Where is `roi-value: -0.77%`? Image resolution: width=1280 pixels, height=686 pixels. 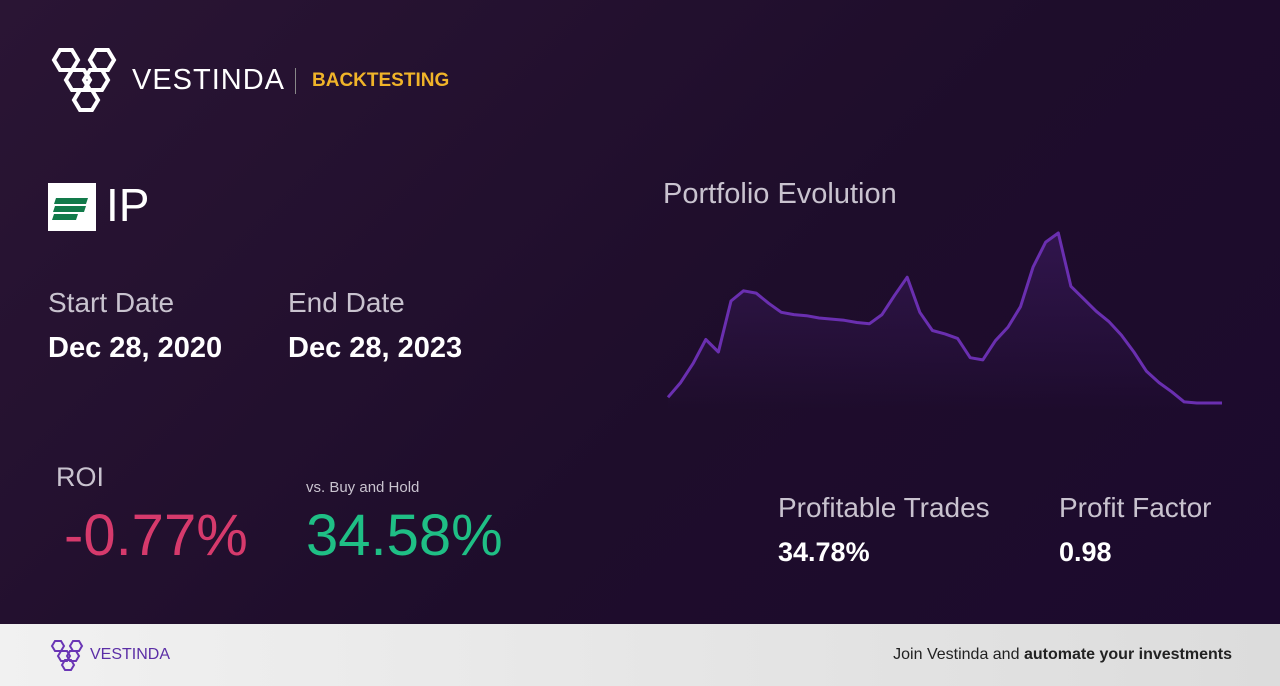 roi-value: -0.77% is located at coordinates (156, 535).